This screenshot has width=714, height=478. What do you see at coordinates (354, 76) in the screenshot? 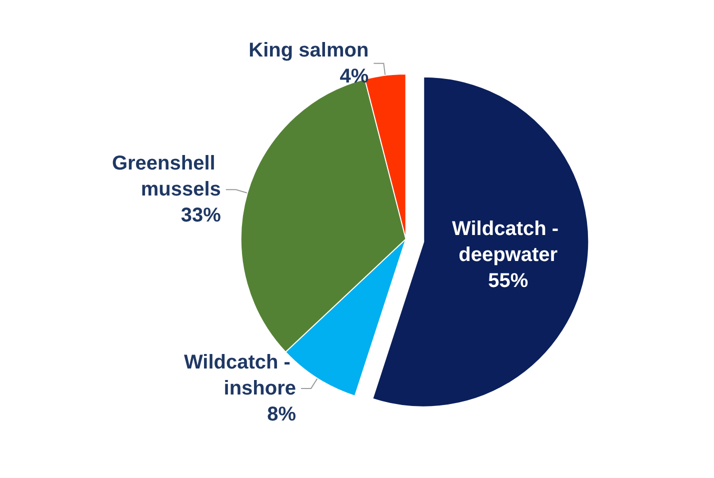
I see `data-label: 4%` at bounding box center [354, 76].